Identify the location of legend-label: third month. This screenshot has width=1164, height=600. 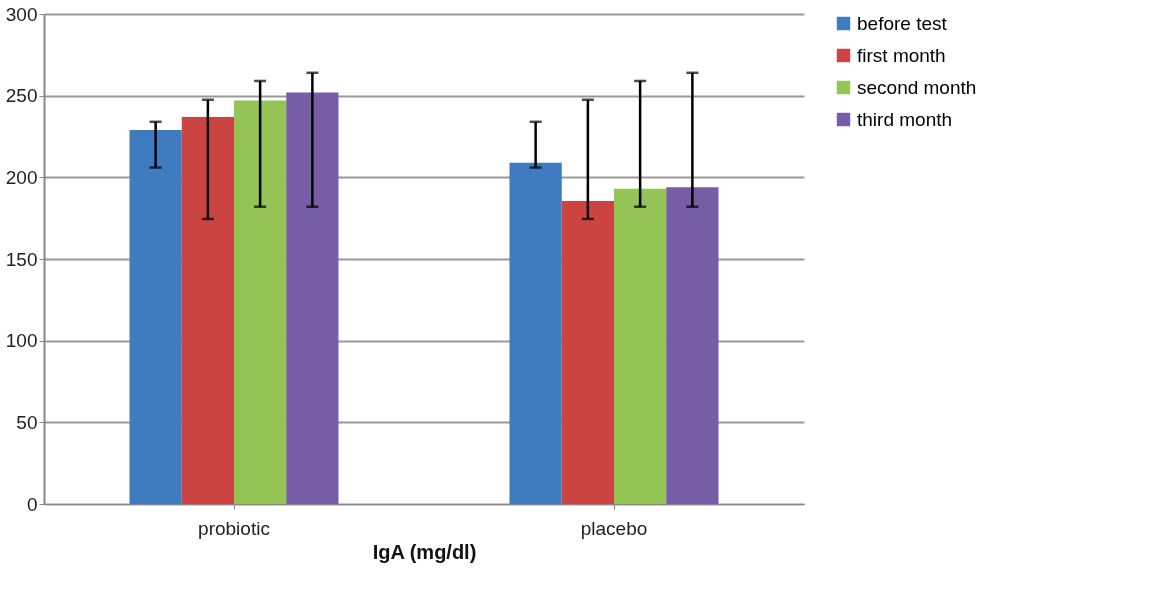
(905, 119).